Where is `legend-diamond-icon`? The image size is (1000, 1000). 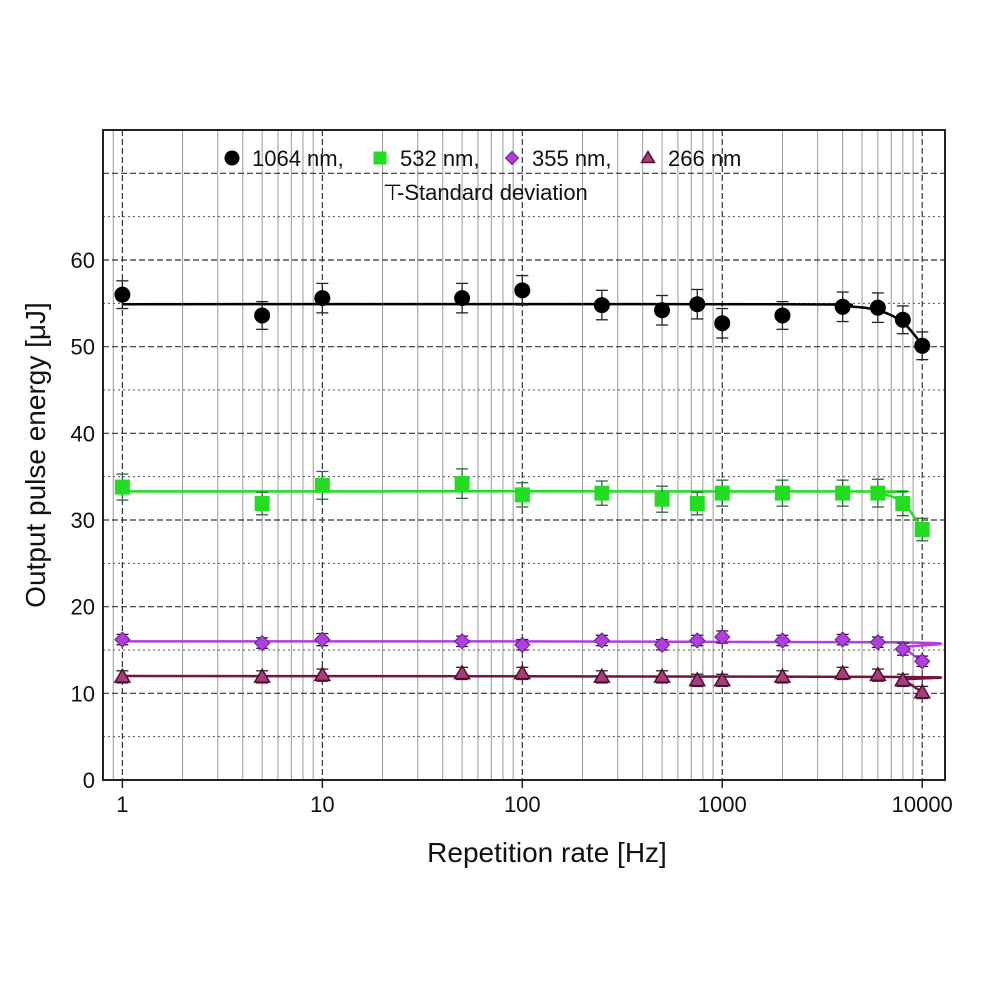
legend-diamond-icon is located at coordinates (512, 158).